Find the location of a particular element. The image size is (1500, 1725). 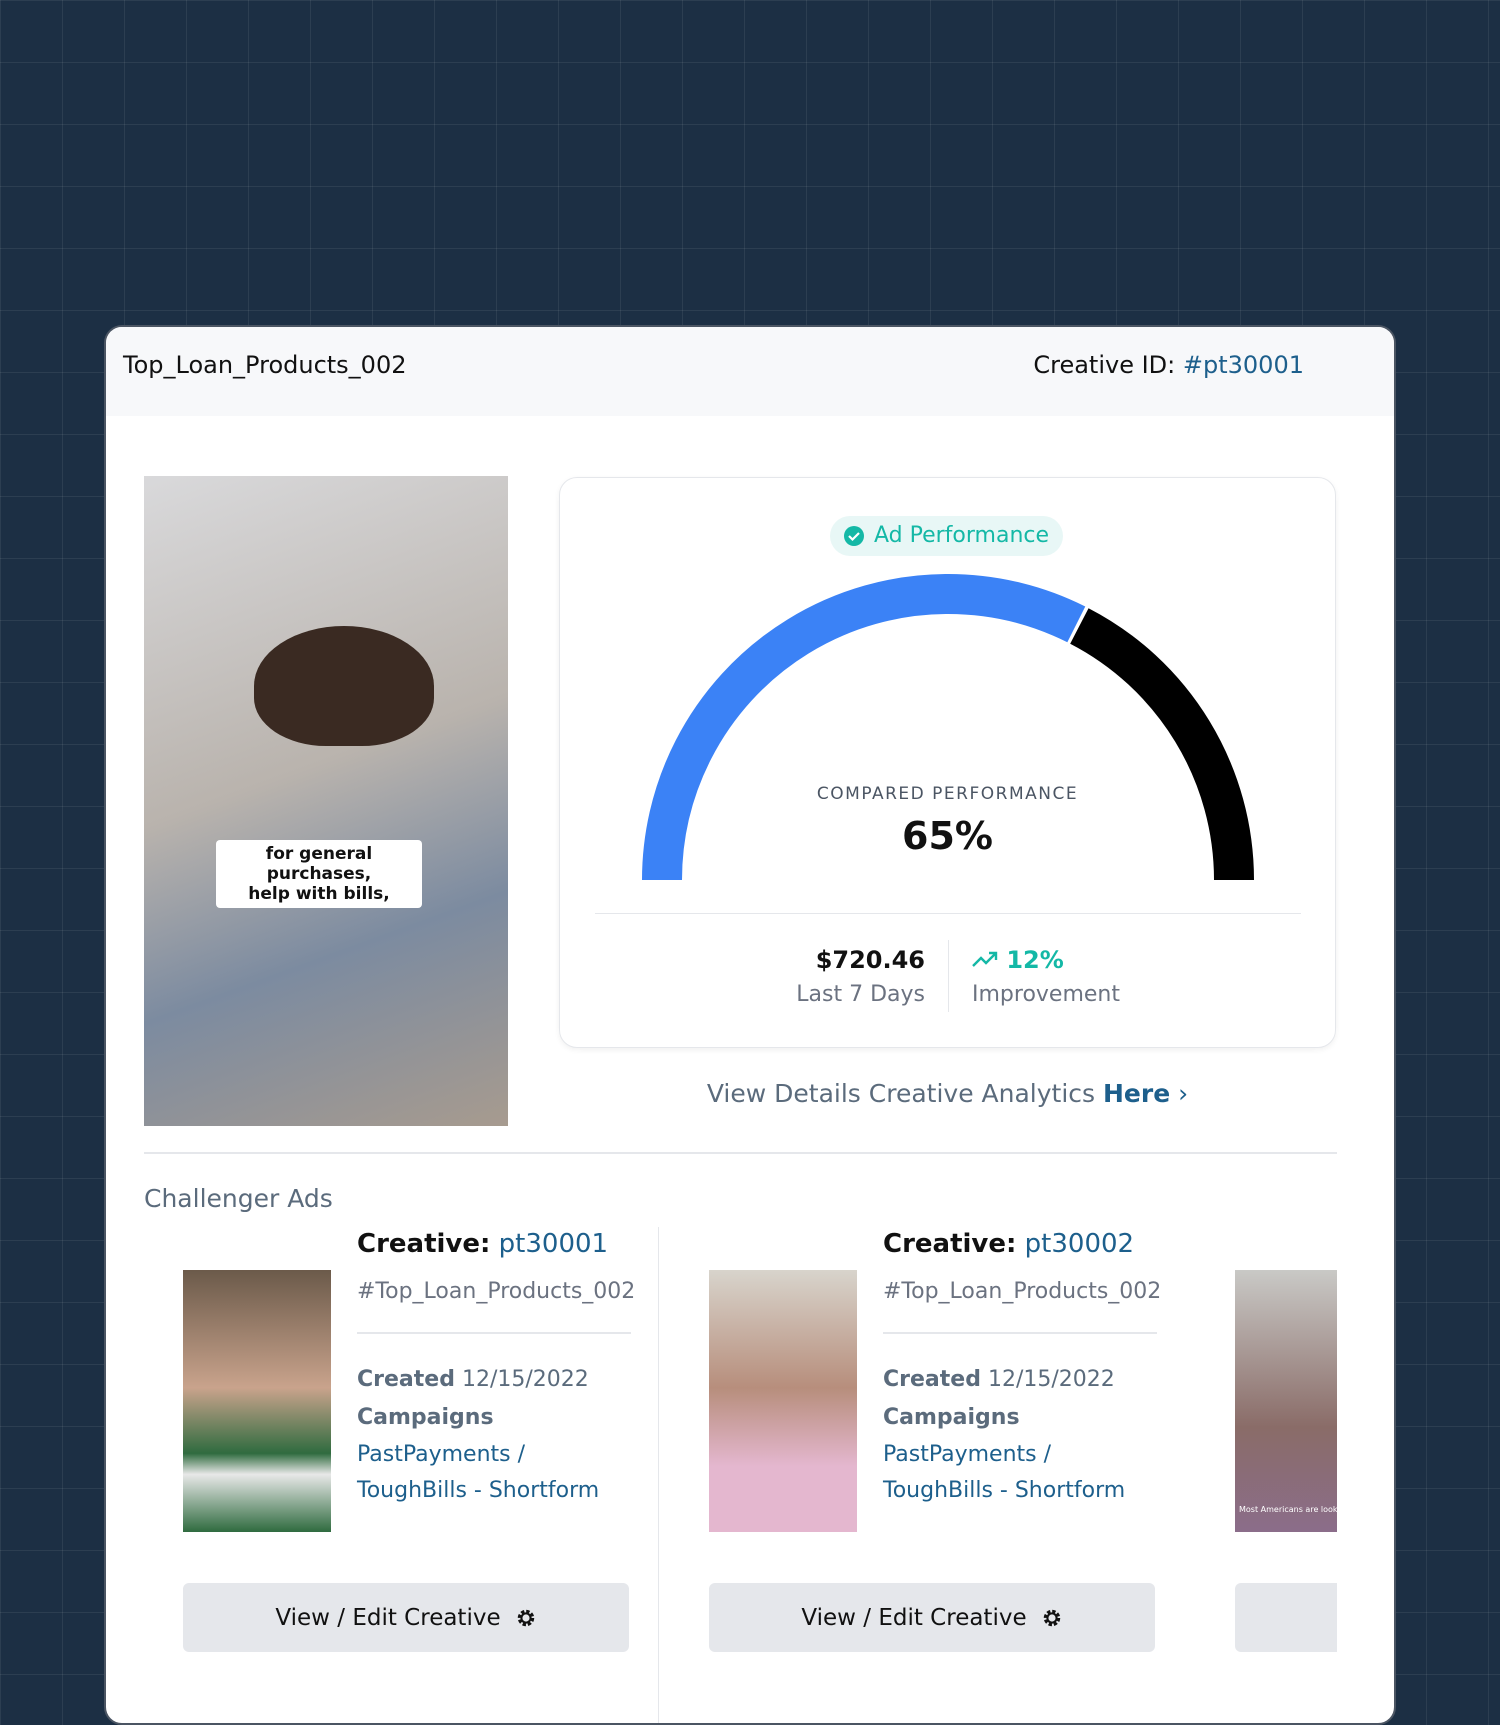

check-icon is located at coordinates (854, 536).